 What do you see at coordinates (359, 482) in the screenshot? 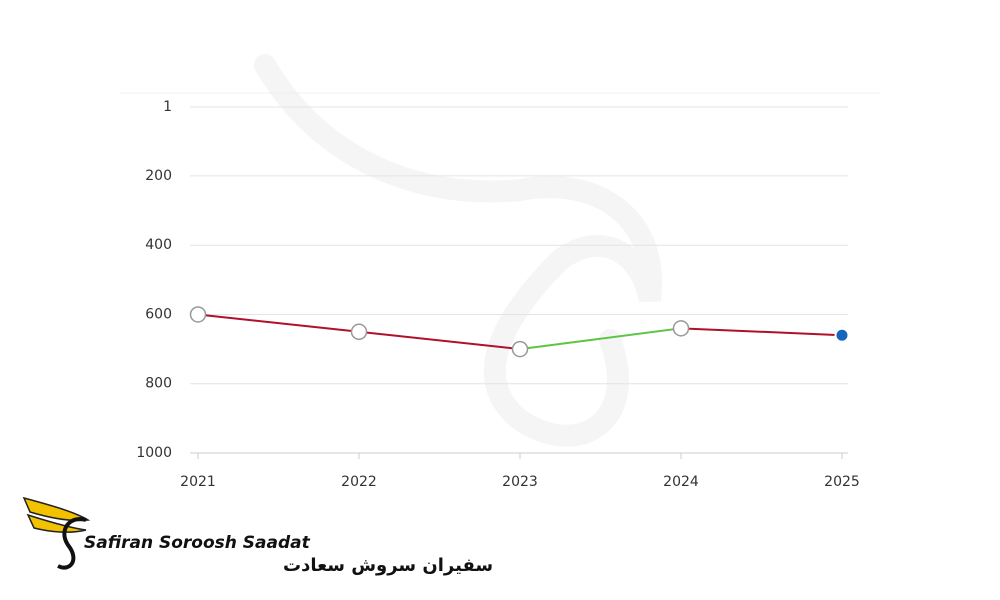
I see `x-tick-label: 2022` at bounding box center [359, 482].